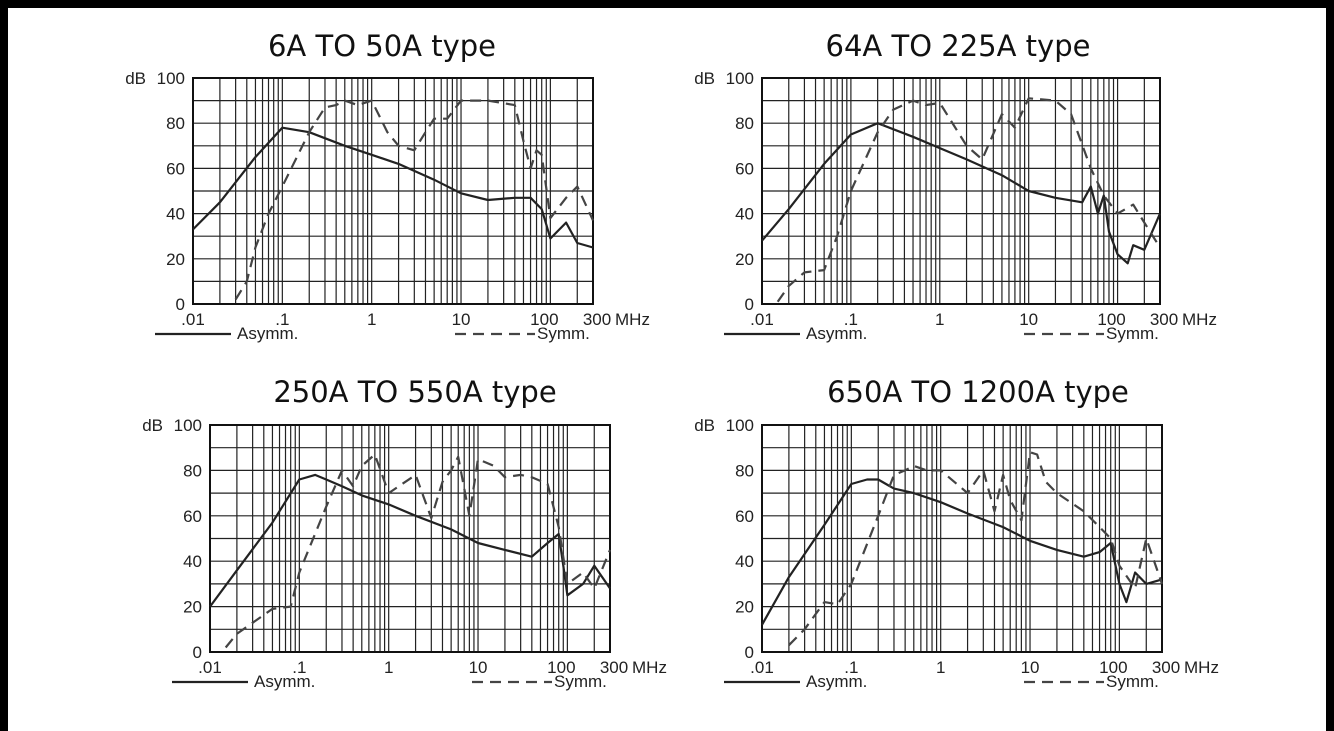 The height and width of the screenshot is (731, 1334). What do you see at coordinates (382, 46) in the screenshot?
I see `chart-title: 6A TO 50A type` at bounding box center [382, 46].